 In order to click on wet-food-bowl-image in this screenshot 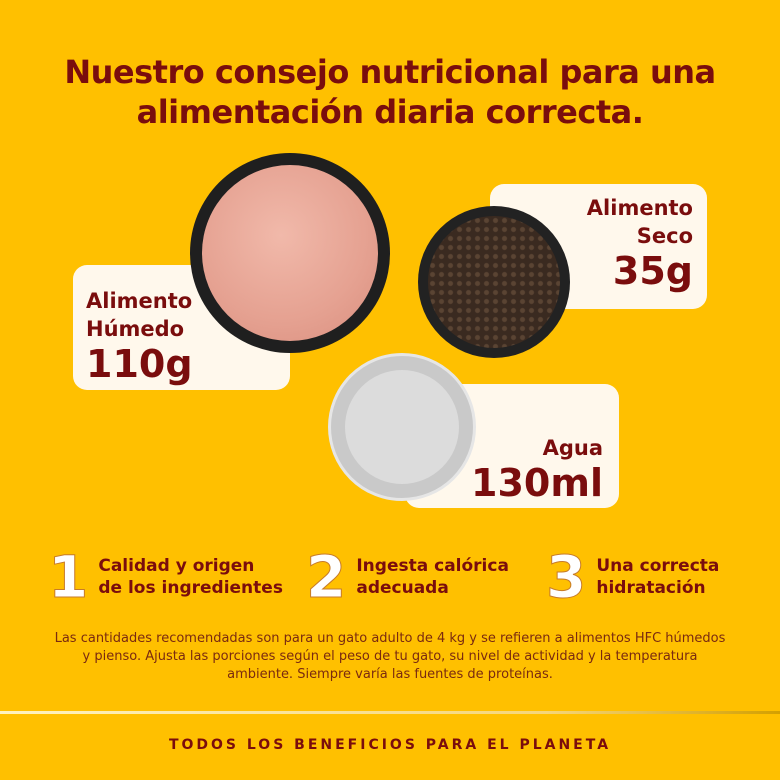, I will do `click(290, 253)`.